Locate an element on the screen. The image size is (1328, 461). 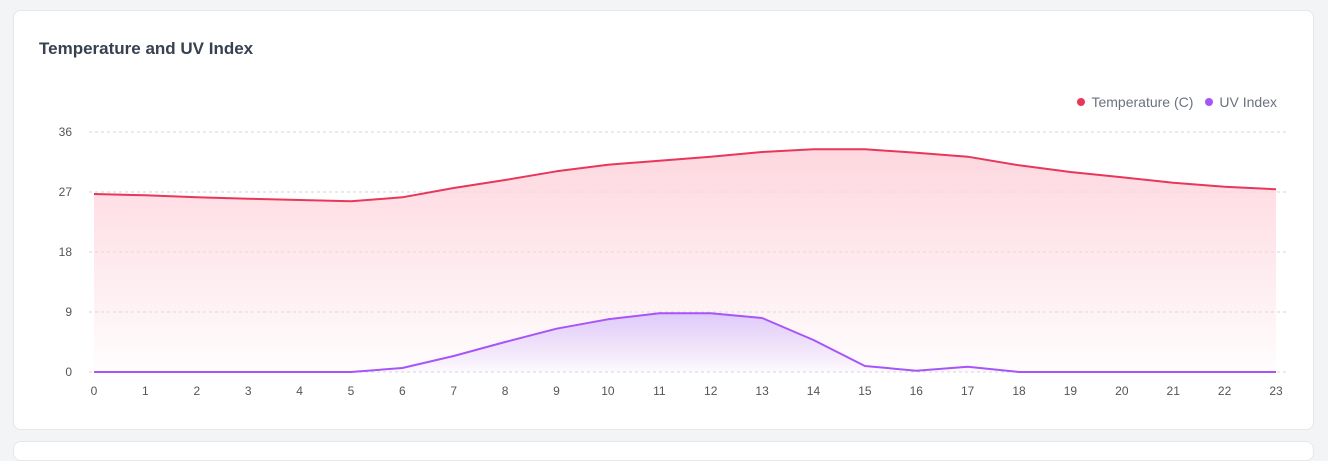
legend-item-temperature: Temperature (C) is located at coordinates (1135, 102).